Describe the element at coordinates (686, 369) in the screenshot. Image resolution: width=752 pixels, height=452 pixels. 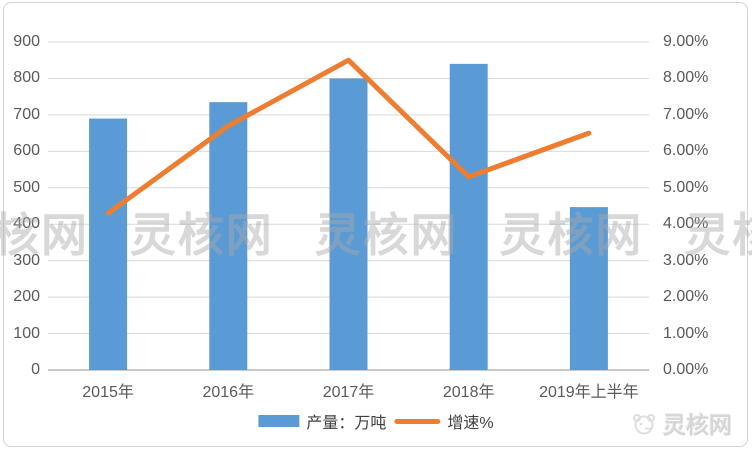
I see `y-axis-right-tick-0.00%: 0.00%` at that location.